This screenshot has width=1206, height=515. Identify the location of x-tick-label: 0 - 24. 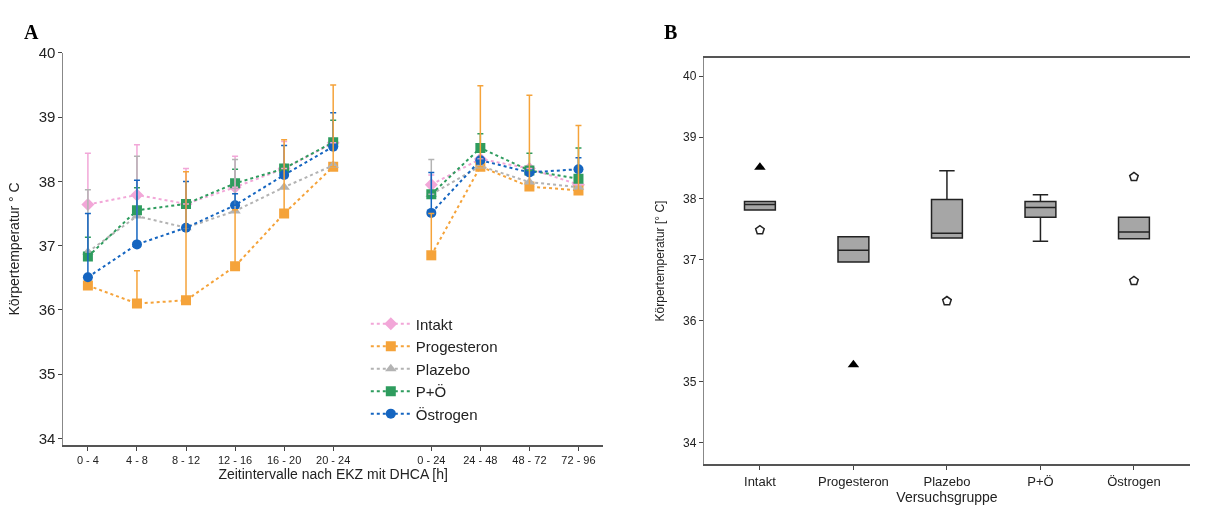
(431, 459).